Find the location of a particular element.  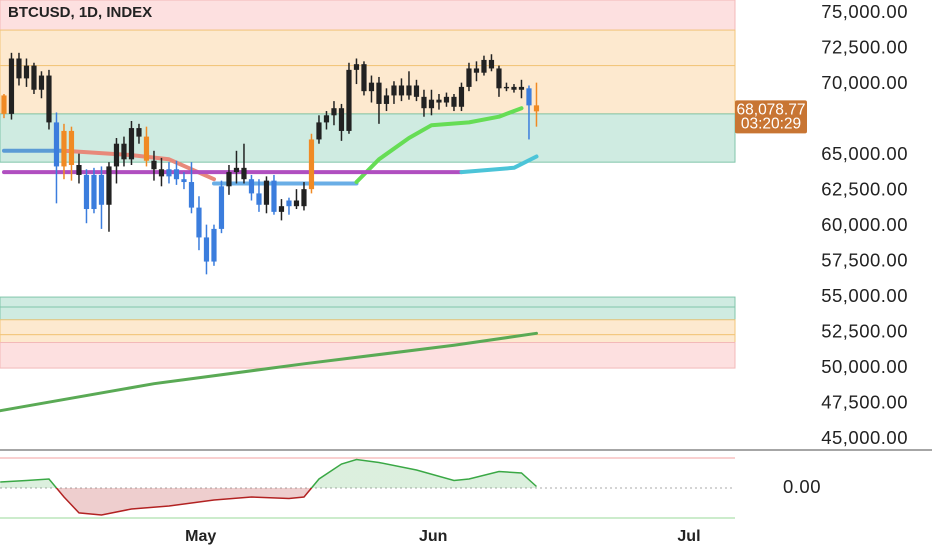

x-tick-label: May is located at coordinates (200, 536).